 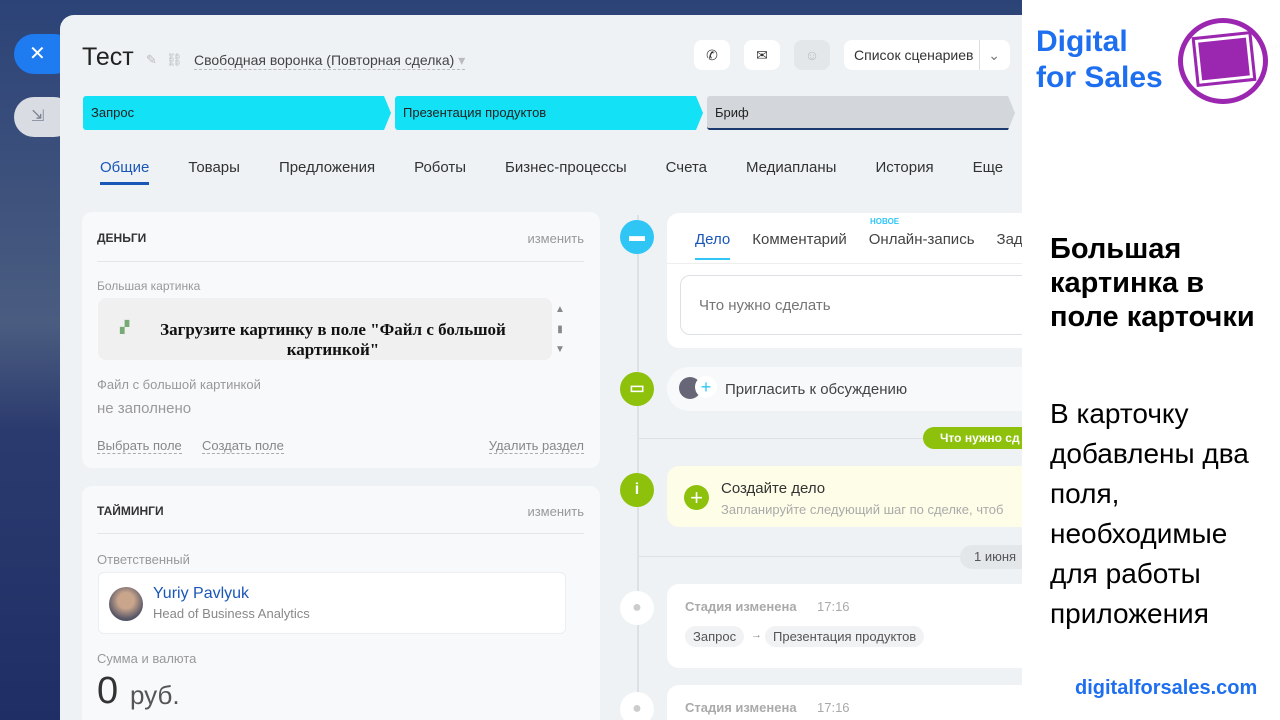 I want to click on info-icon: i, so click(x=637, y=490).